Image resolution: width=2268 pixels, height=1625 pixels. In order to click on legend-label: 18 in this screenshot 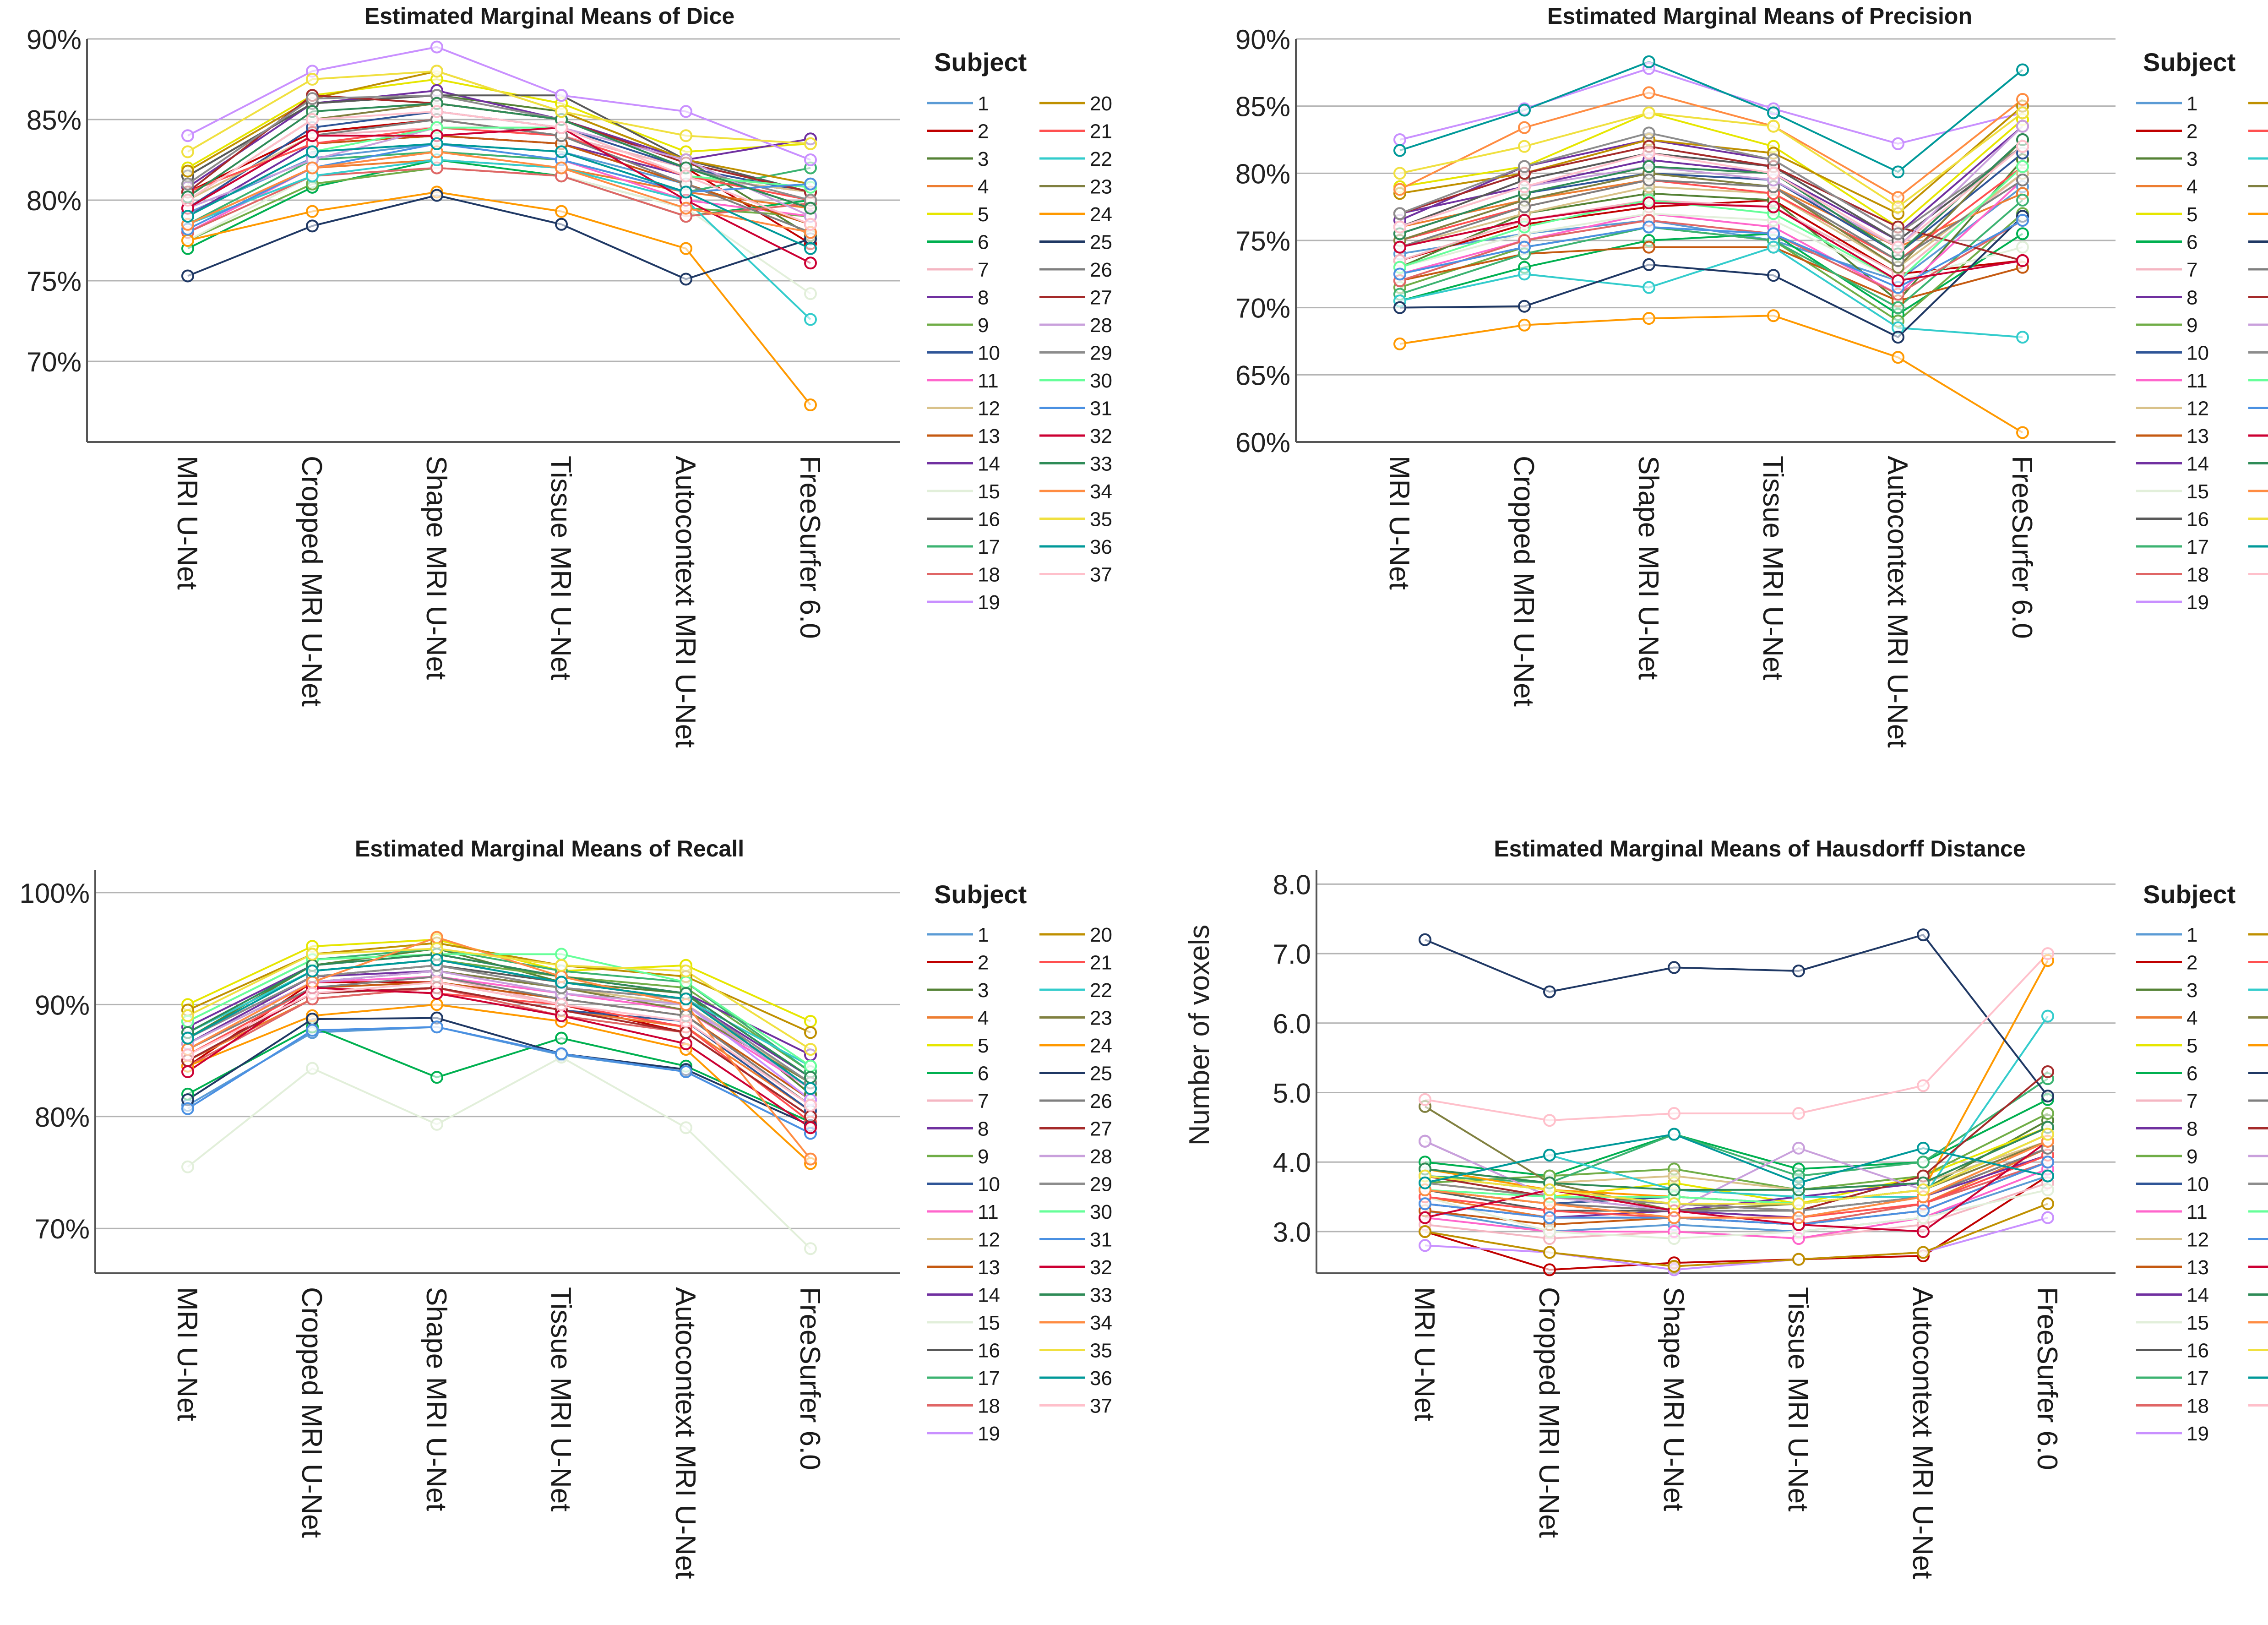, I will do `click(989, 575)`.